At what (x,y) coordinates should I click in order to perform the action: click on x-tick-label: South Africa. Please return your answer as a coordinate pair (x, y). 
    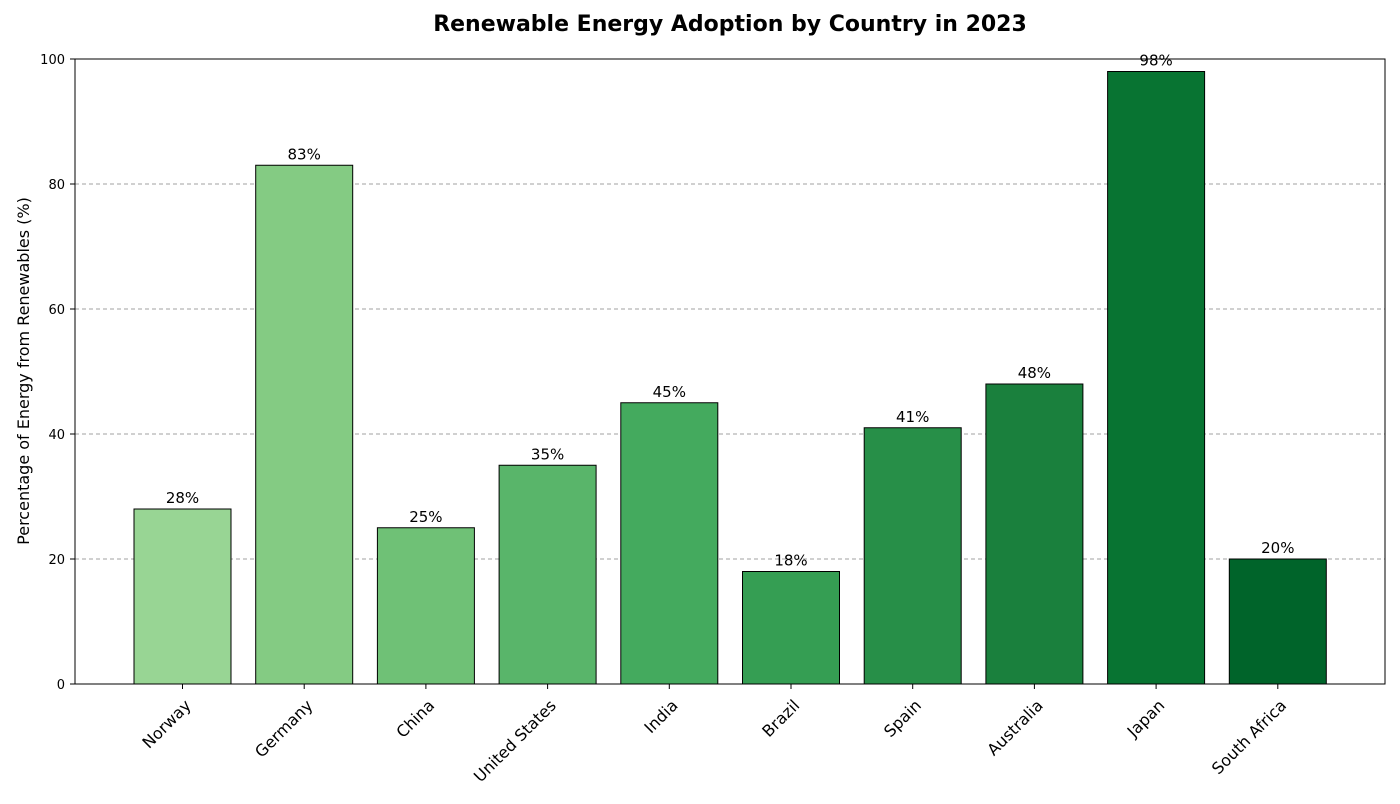
    Looking at the image, I should click on (1249, 737).